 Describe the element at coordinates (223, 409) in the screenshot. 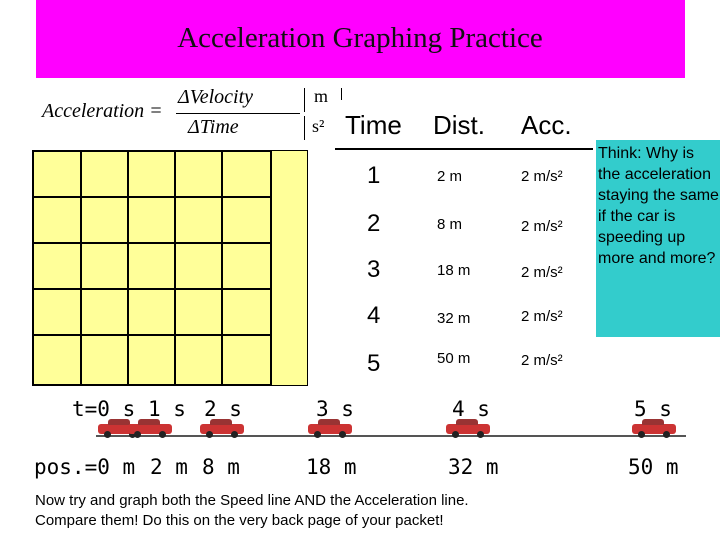

I see `time-label: 2 s` at that location.